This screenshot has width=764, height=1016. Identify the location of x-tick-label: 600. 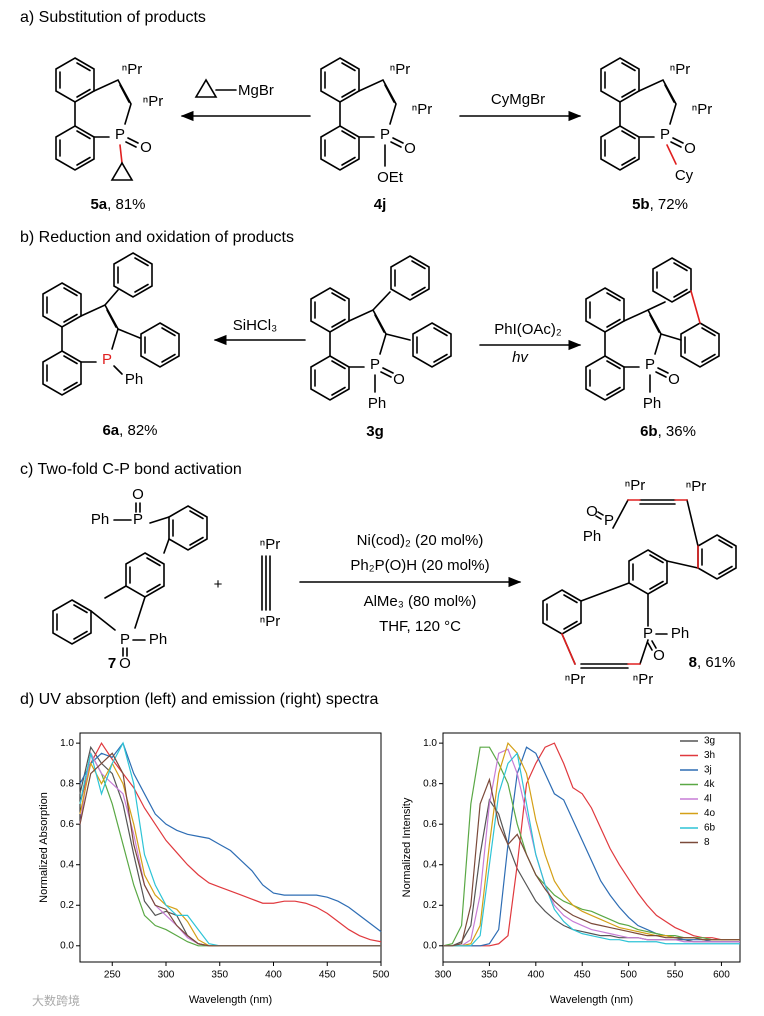
(721, 975).